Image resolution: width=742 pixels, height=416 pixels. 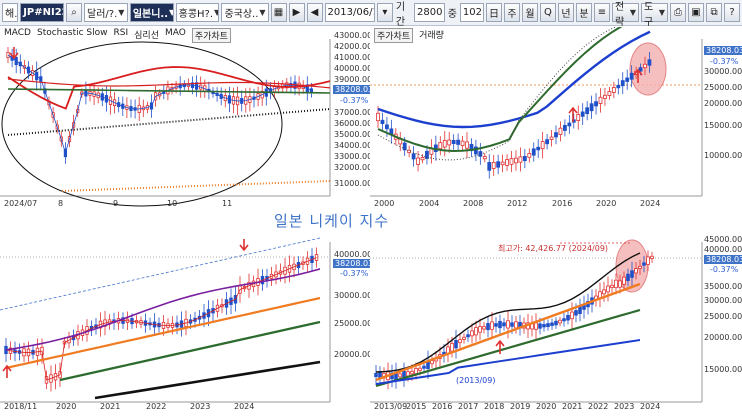 What do you see at coordinates (349, 12) in the screenshot?
I see `date-input: 2013/06/19` at bounding box center [349, 12].